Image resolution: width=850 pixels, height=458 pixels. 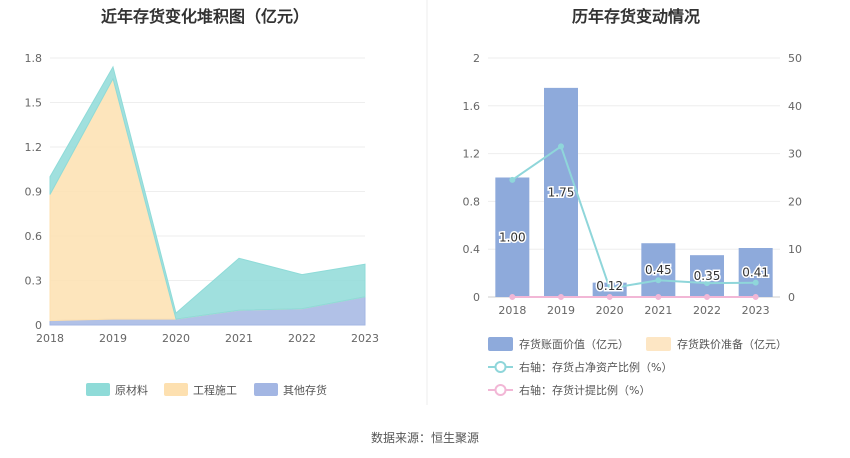 I want to click on left-y-tick-label: 1.2, so click(x=34, y=147).